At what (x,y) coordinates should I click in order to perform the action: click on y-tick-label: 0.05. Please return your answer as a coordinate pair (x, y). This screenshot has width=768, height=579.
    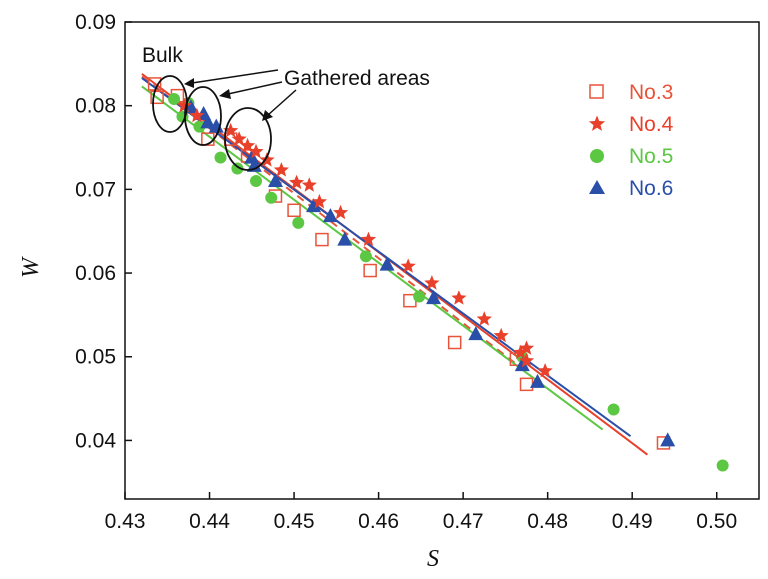
    Looking at the image, I should click on (95, 357).